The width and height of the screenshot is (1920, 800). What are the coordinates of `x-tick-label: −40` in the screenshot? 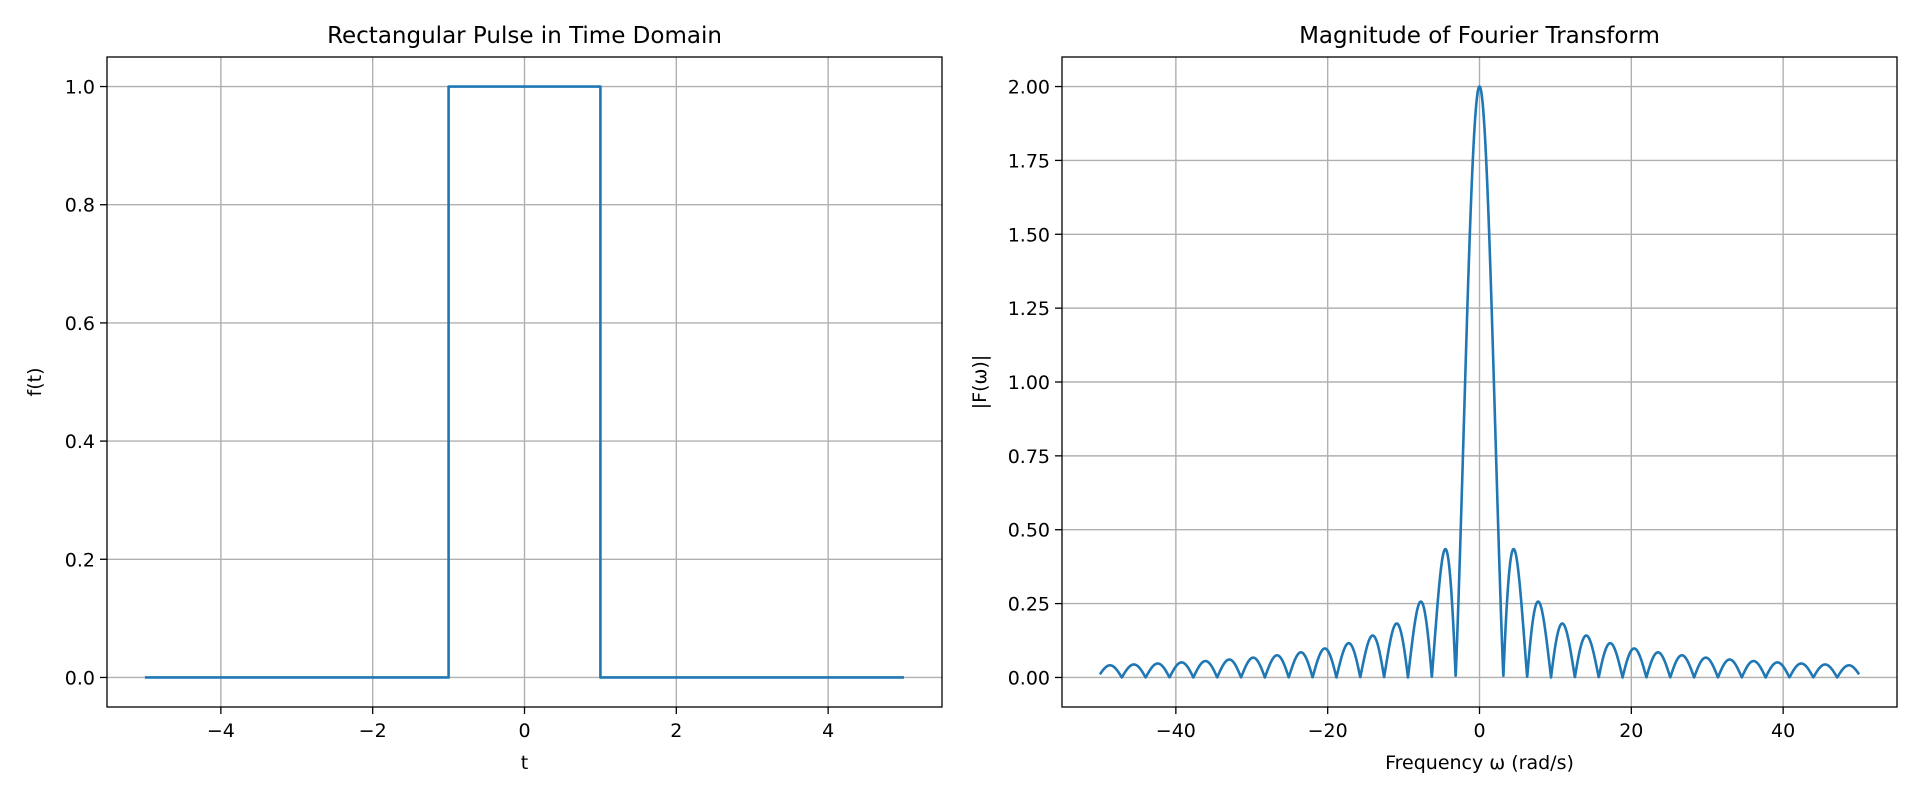 It's located at (1176, 731).